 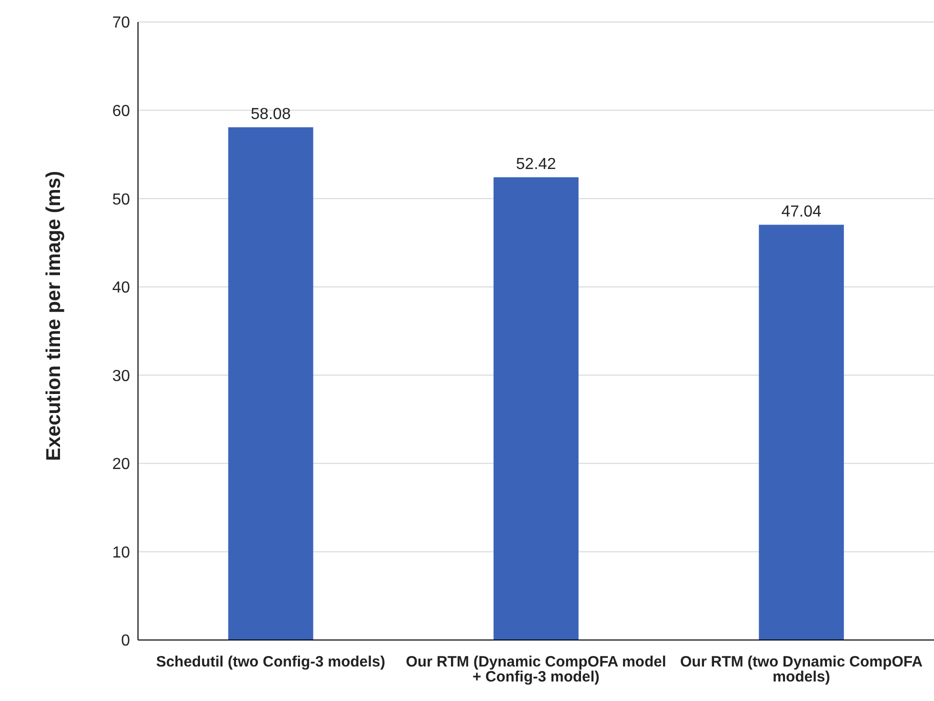 What do you see at coordinates (121, 376) in the screenshot?
I see `y-tick-label: 30` at bounding box center [121, 376].